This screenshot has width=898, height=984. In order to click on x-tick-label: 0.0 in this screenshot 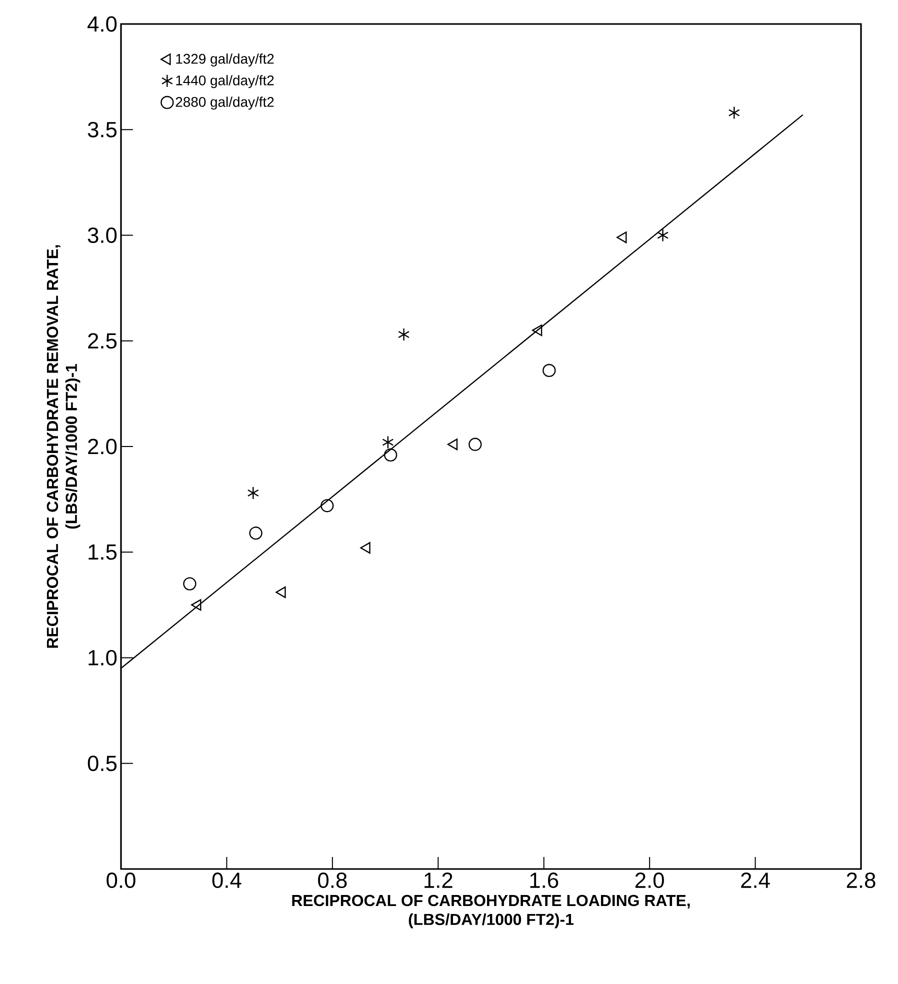, I will do `click(121, 880)`.